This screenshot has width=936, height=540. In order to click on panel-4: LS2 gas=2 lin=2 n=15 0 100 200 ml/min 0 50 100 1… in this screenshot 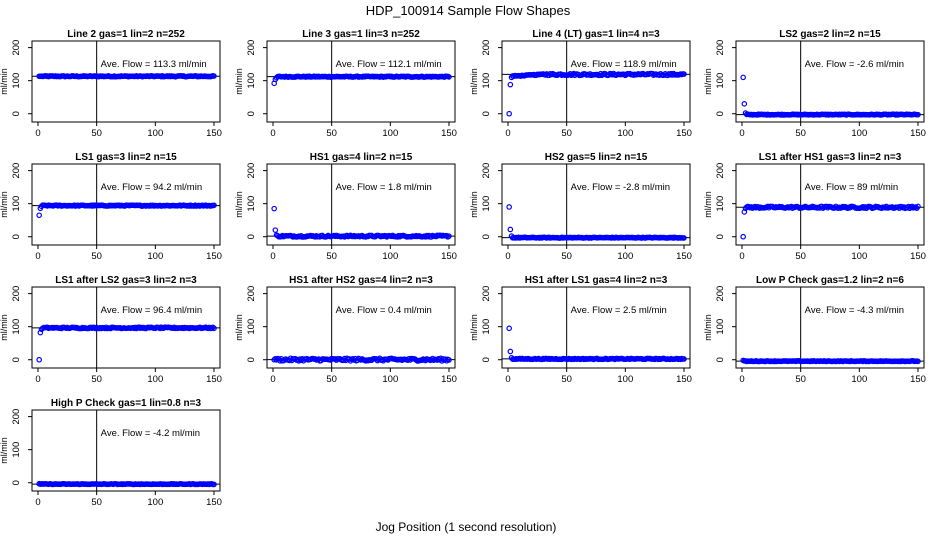, I will do `click(814, 84)`.